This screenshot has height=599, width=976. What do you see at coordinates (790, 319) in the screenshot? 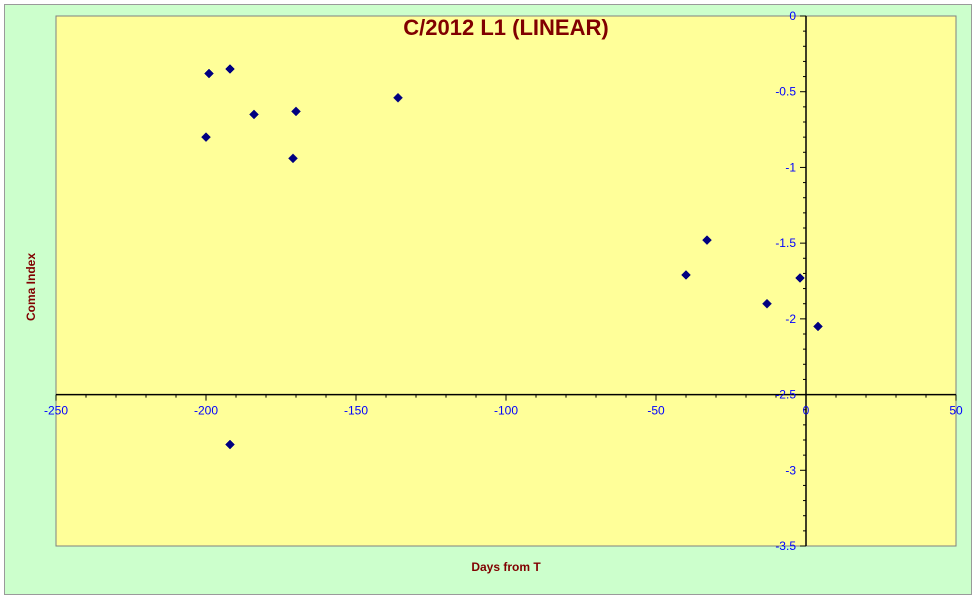
I see `y-tick-label: -2` at bounding box center [790, 319].